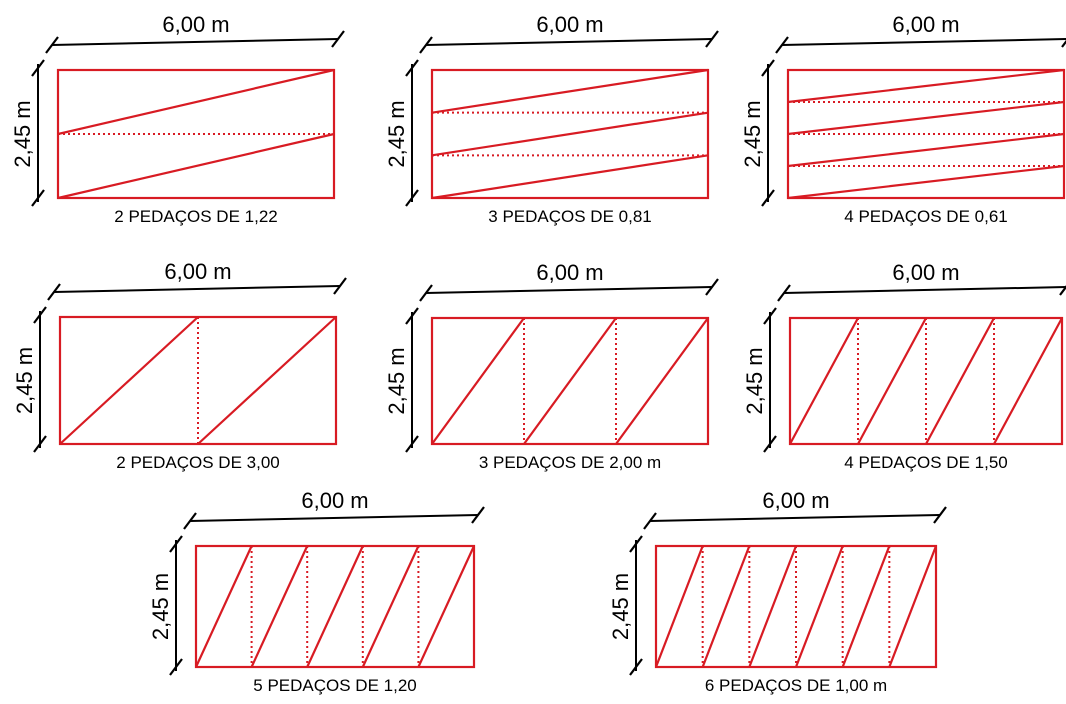 Image resolution: width=1066 pixels, height=704 pixels. I want to click on panel-caption: 4 PEDAÇOS DE 1,50, so click(925, 462).